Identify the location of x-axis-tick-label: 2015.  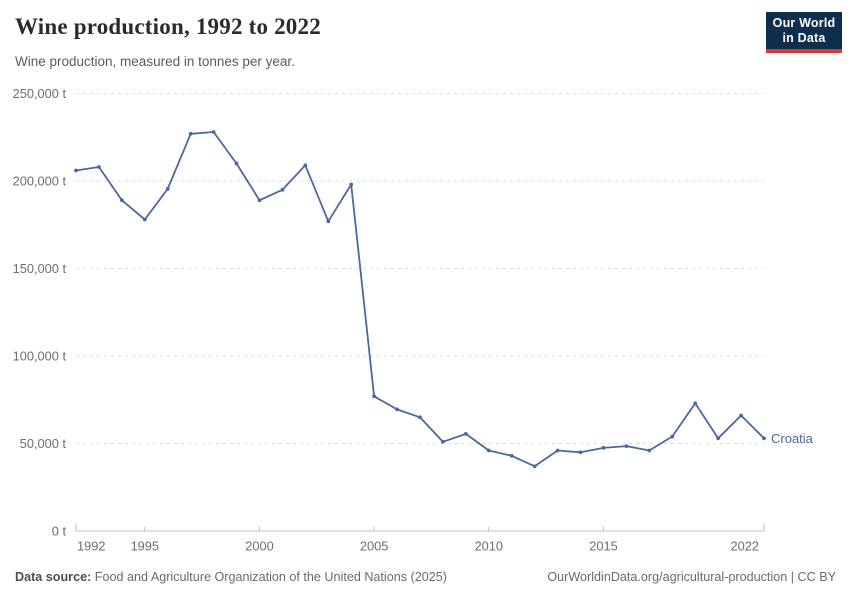
(603, 546).